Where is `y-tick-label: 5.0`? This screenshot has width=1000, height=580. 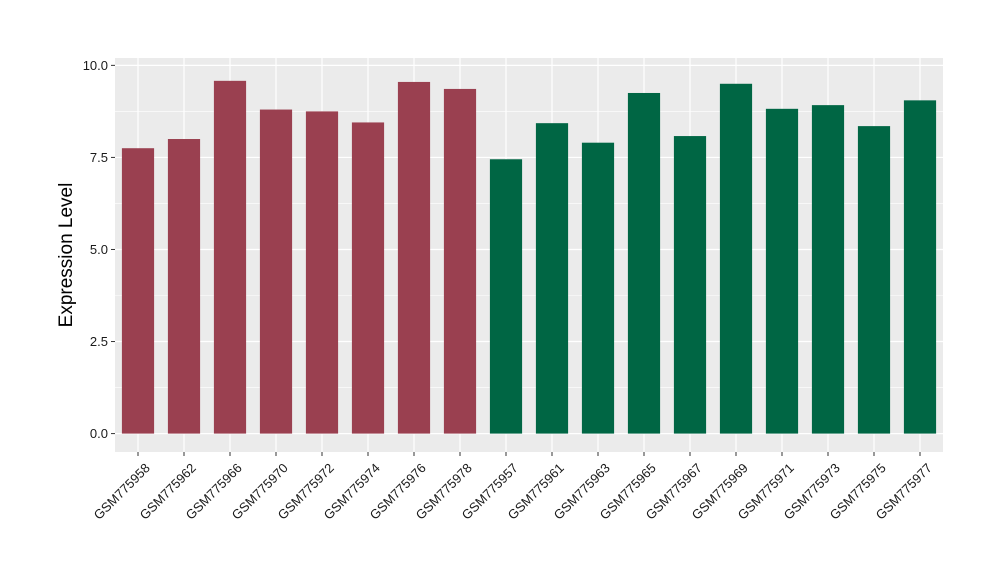
y-tick-label: 5.0 is located at coordinates (99, 249).